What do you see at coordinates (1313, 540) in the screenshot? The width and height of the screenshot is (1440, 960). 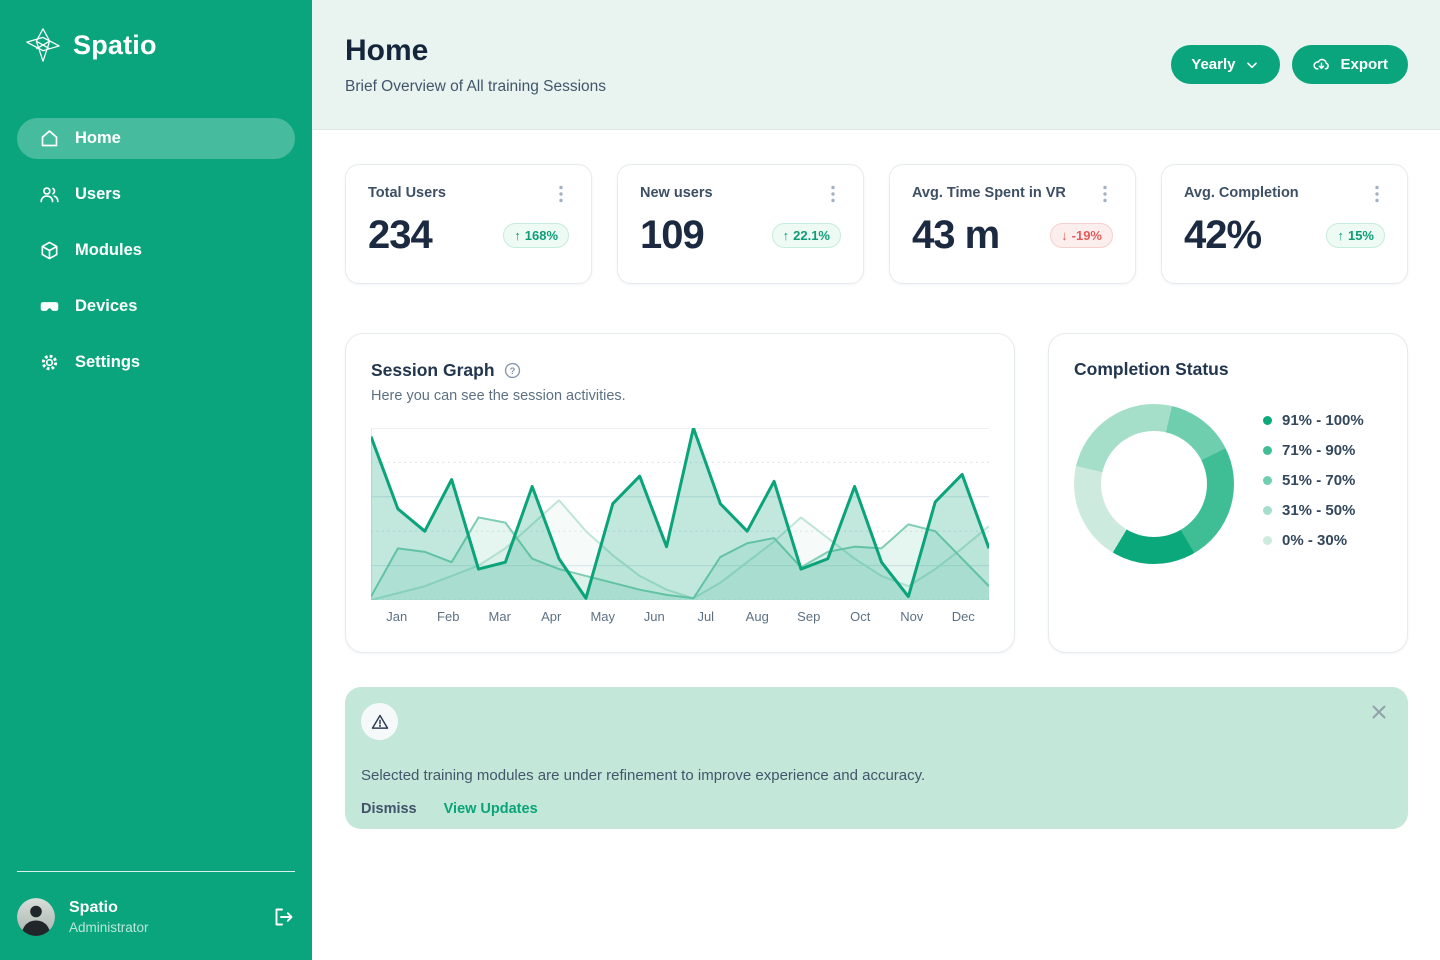 I see `legend-item: 0% - 30%` at bounding box center [1313, 540].